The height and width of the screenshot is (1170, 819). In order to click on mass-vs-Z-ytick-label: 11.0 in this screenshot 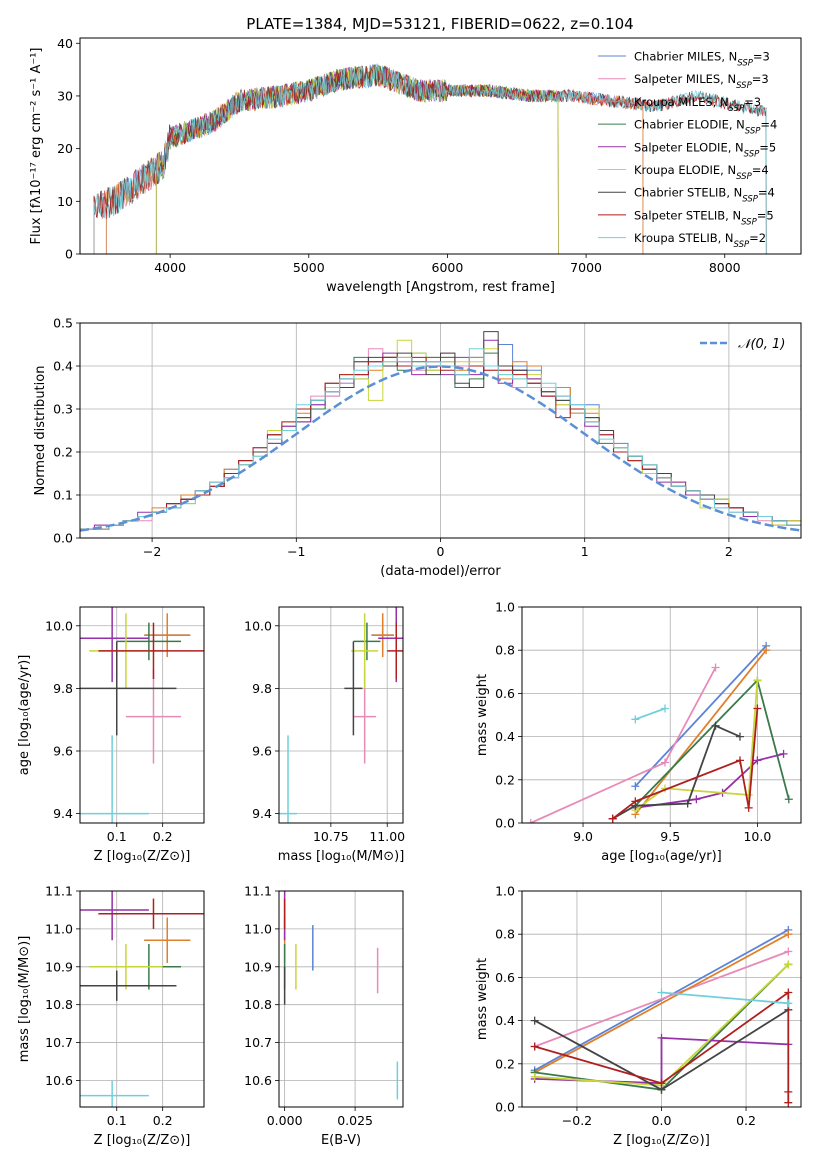, I will do `click(59, 928)`.